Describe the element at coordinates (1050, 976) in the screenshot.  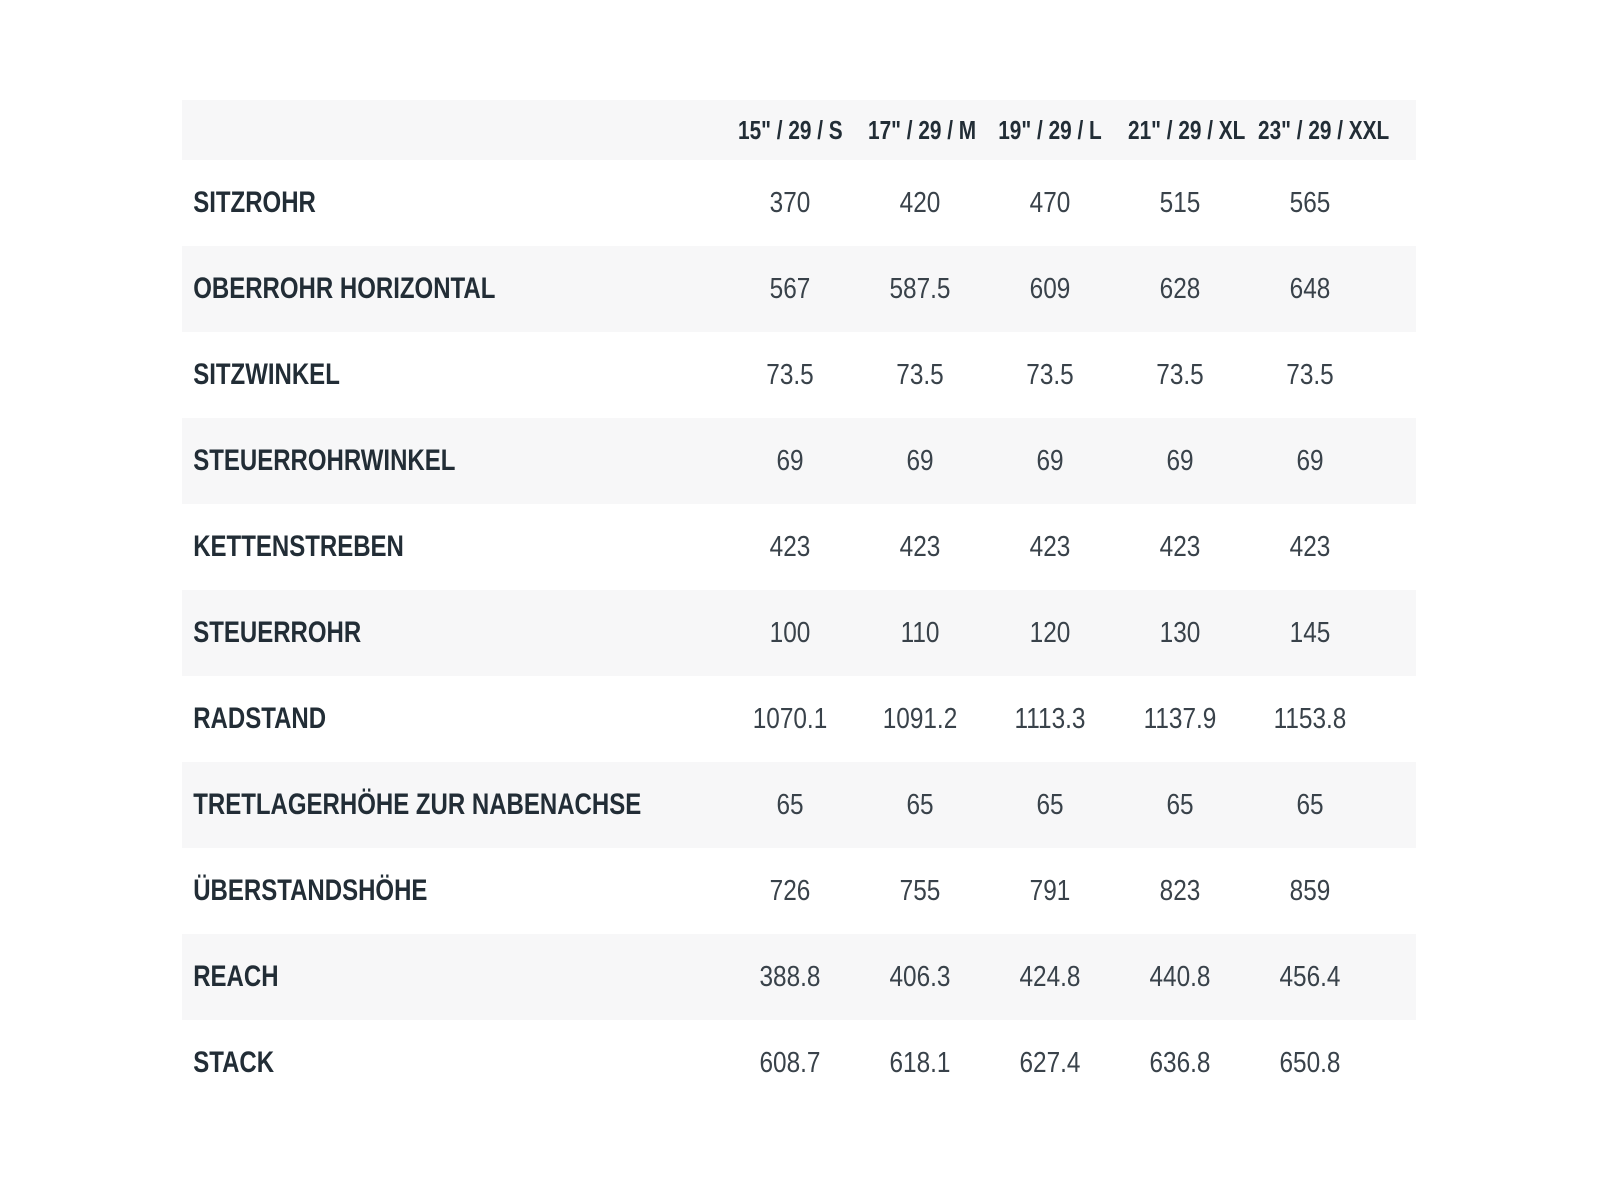
I see `value-cell: 424.8` at that location.